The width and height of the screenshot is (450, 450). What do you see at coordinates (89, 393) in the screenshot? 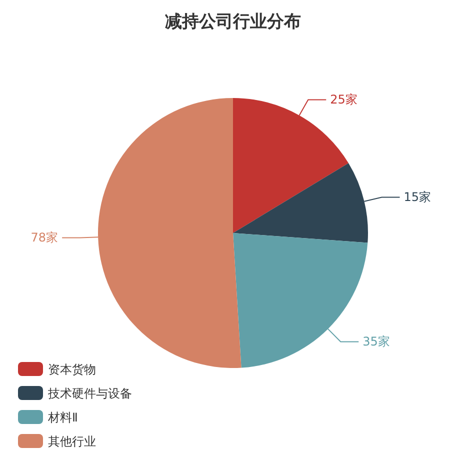
I see `legend-label: 技术硬件与设备` at bounding box center [89, 393].